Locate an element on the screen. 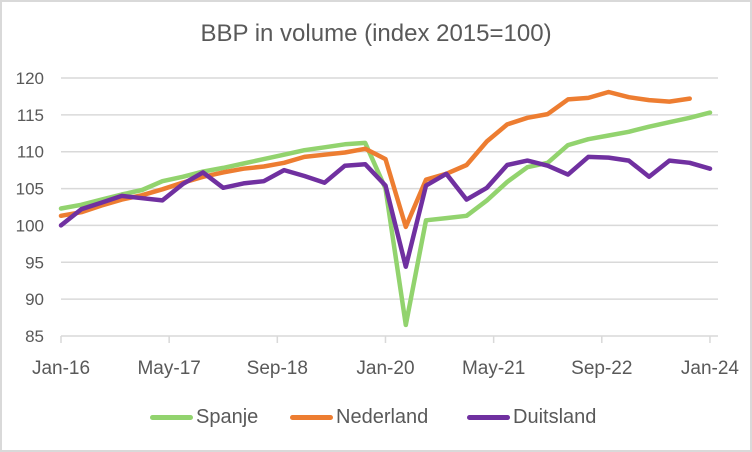  x-tick-label: May-21 is located at coordinates (493, 368).